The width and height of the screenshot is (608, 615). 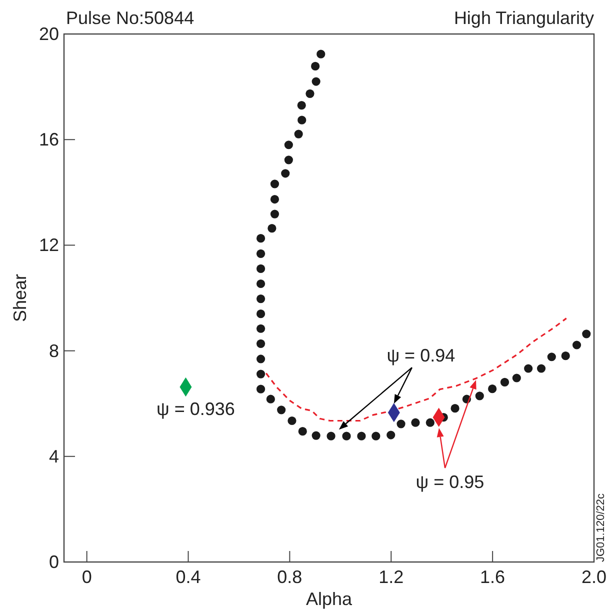 I want to click on x-tick-label: 1.2, so click(x=391, y=577).